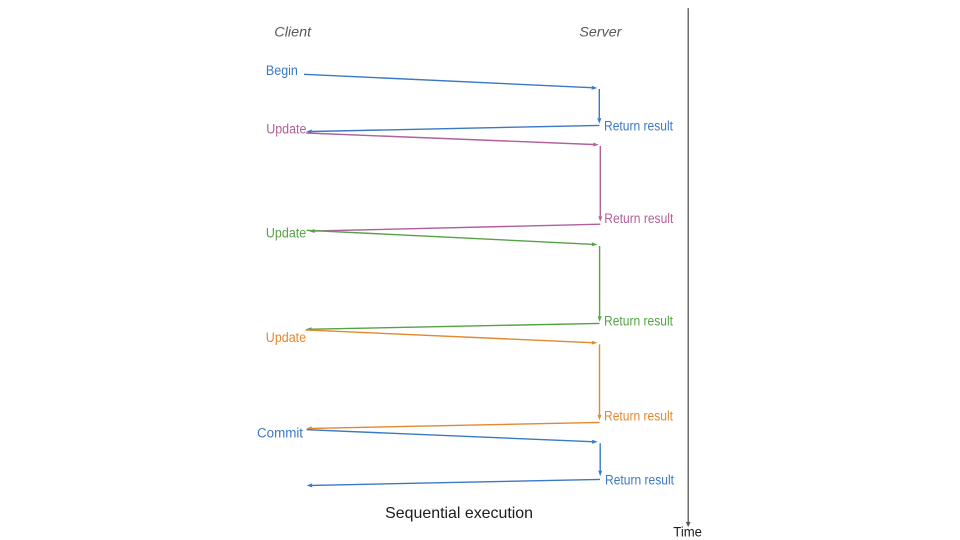 Image resolution: width=960 pixels, height=540 pixels. Describe the element at coordinates (459, 513) in the screenshot. I see `svg-text: Sequential execution` at that location.